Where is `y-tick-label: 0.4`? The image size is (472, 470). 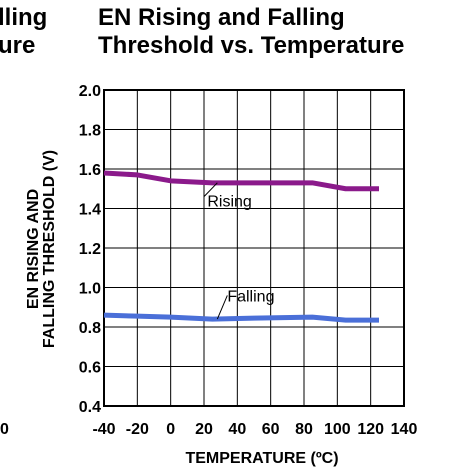
y-tick-label: 0.4 is located at coordinates (90, 407).